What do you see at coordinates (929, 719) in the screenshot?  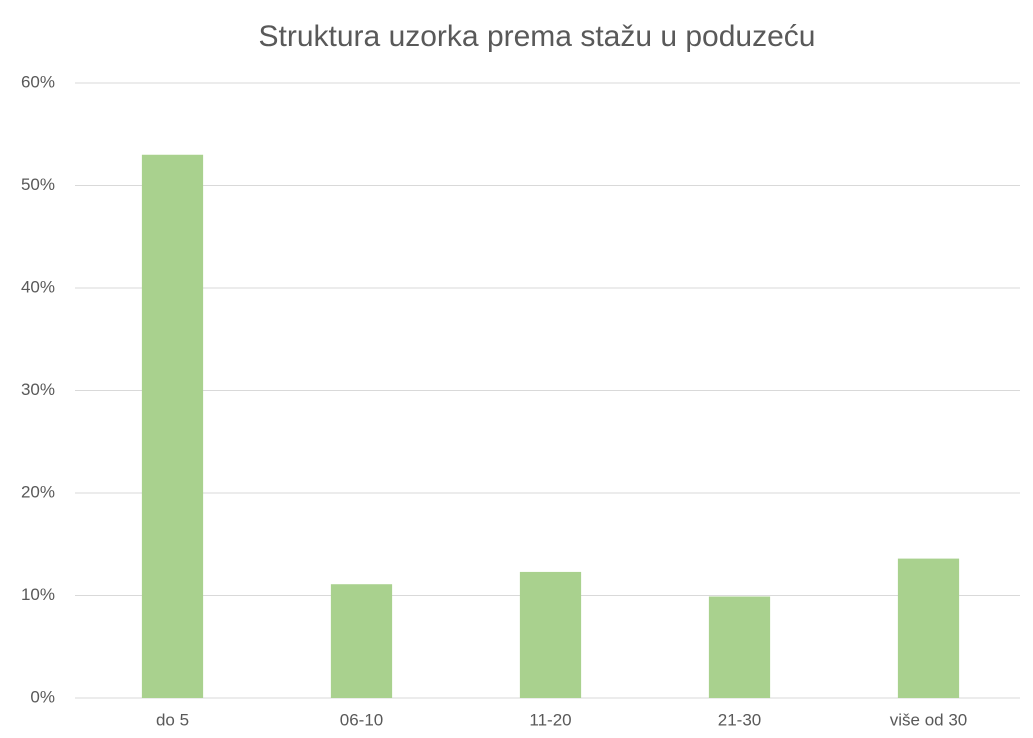 I see `x-tick-label: više od 30` at bounding box center [929, 719].